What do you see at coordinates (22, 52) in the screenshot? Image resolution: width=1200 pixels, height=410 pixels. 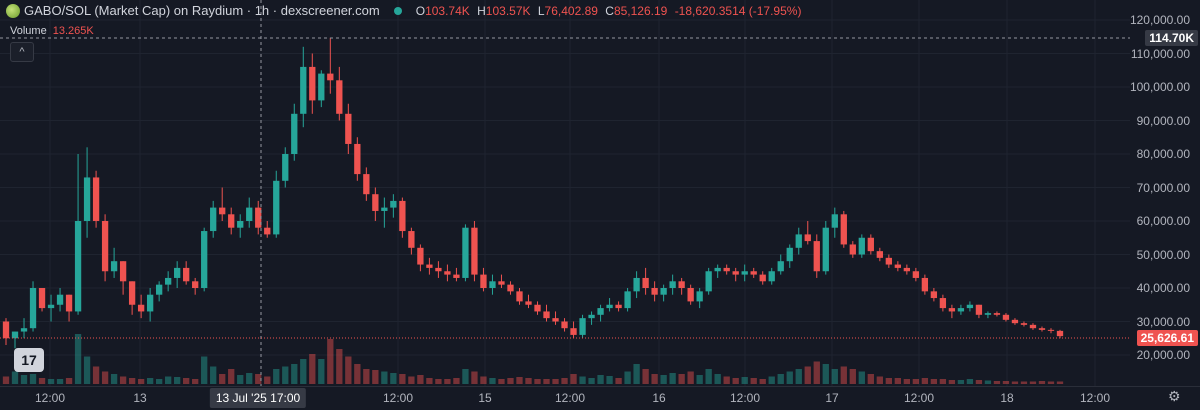 I see `collapse-legend-button: ^` at bounding box center [22, 52].